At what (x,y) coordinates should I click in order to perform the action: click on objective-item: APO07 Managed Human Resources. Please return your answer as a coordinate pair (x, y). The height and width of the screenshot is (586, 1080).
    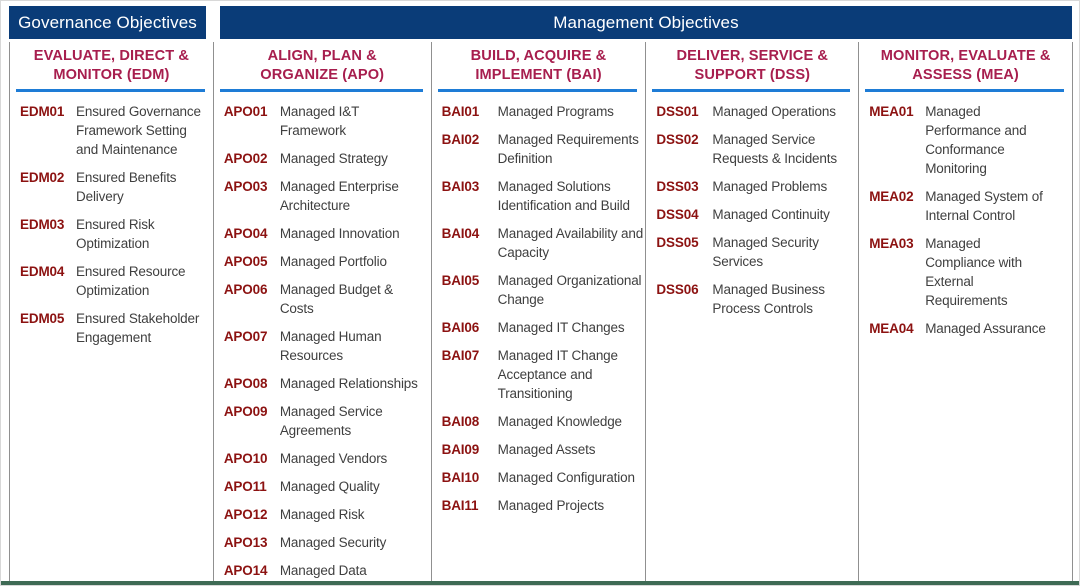
    Looking at the image, I should click on (322, 346).